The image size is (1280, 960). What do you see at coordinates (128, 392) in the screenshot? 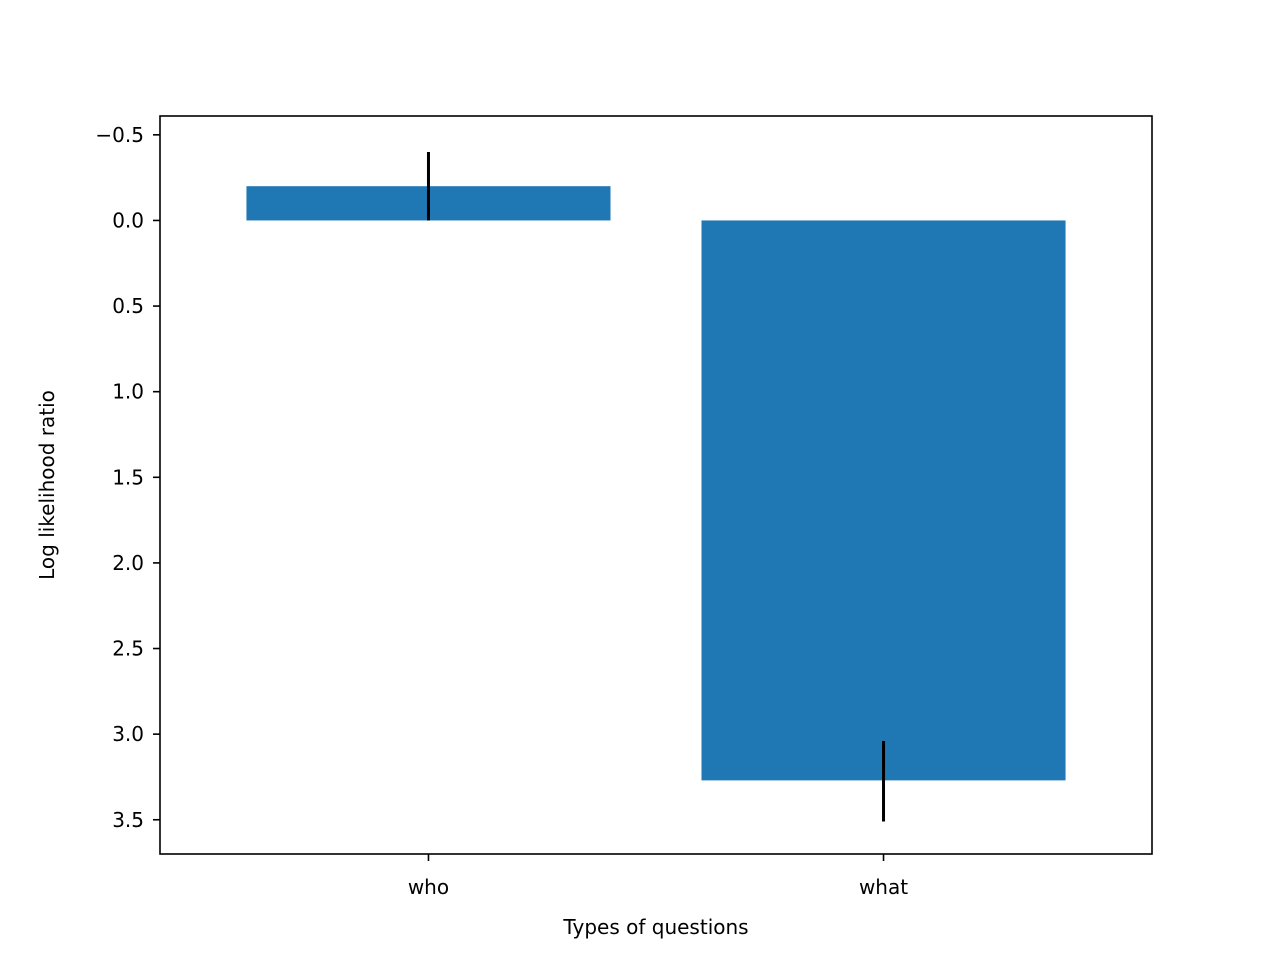
I see `y-tick-label: 1.0` at bounding box center [128, 392].